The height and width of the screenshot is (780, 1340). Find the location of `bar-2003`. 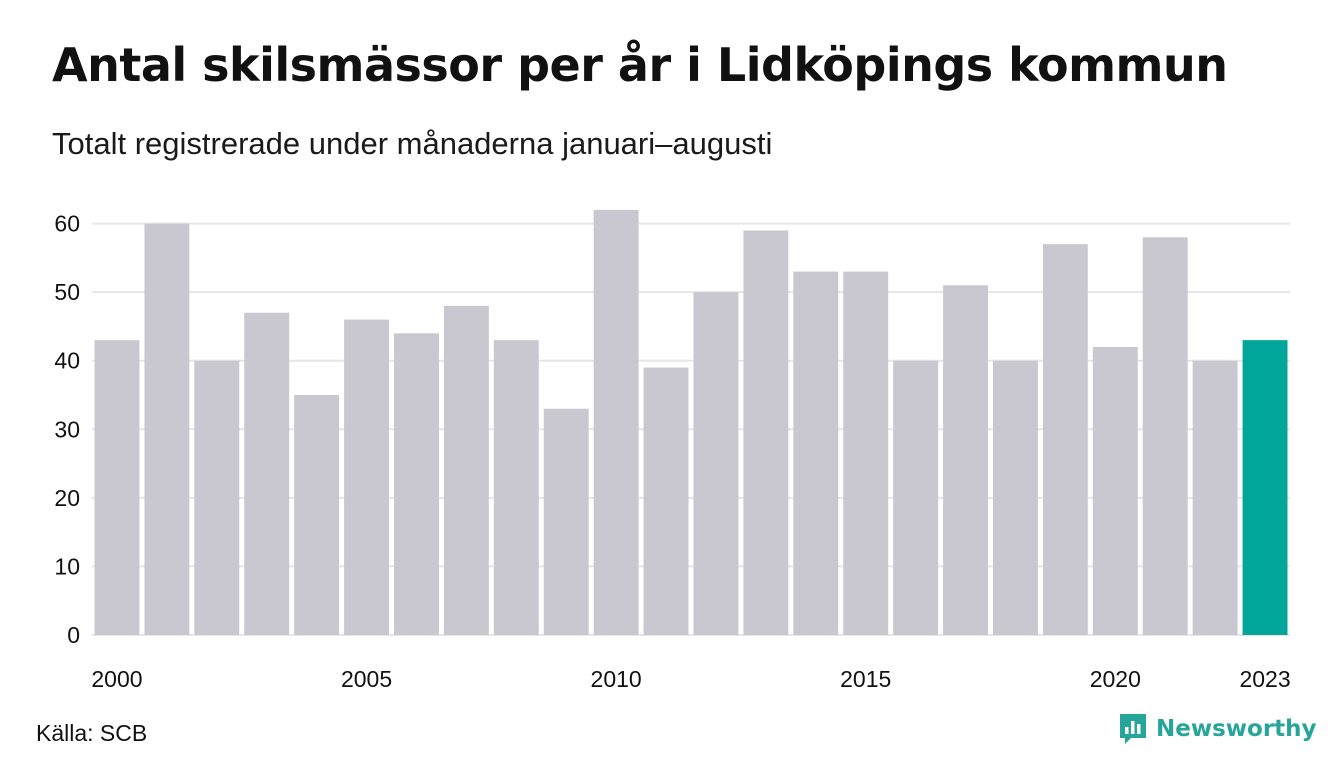

bar-2003 is located at coordinates (267, 473).